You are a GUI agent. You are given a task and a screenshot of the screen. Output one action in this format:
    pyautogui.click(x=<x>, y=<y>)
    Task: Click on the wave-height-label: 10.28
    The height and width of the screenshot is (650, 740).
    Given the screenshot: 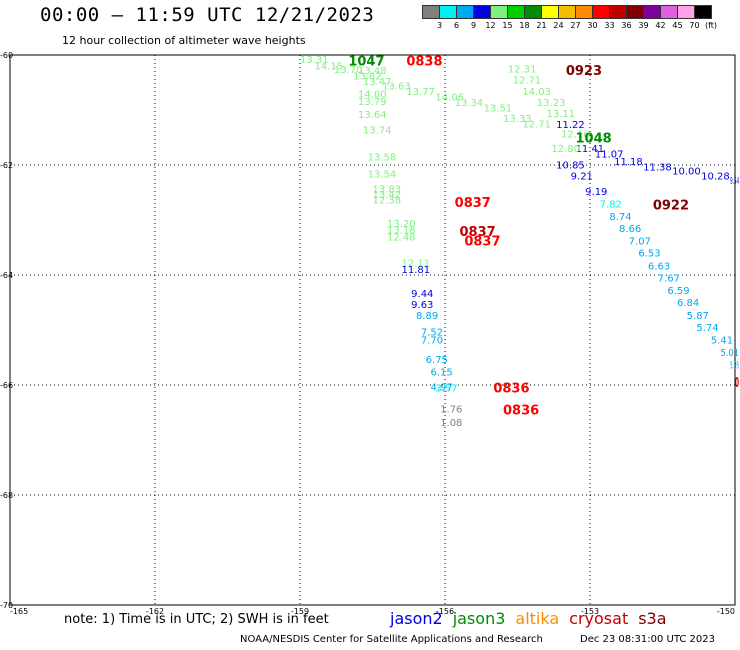 What is the action you would take?
    pyautogui.click(x=715, y=177)
    